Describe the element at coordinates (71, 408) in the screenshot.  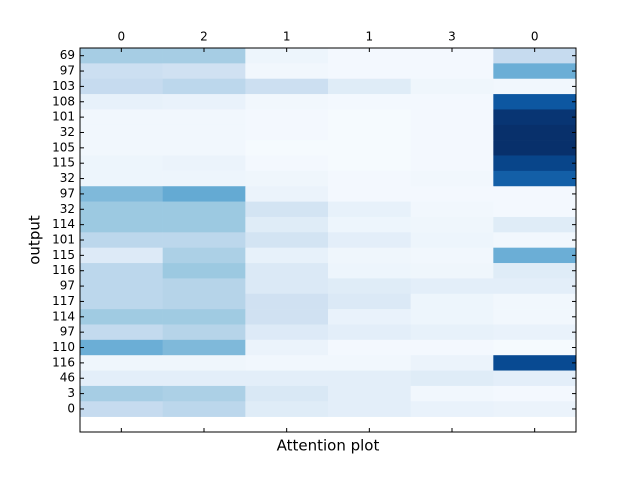
I see `y-tick-label: 0` at that location.